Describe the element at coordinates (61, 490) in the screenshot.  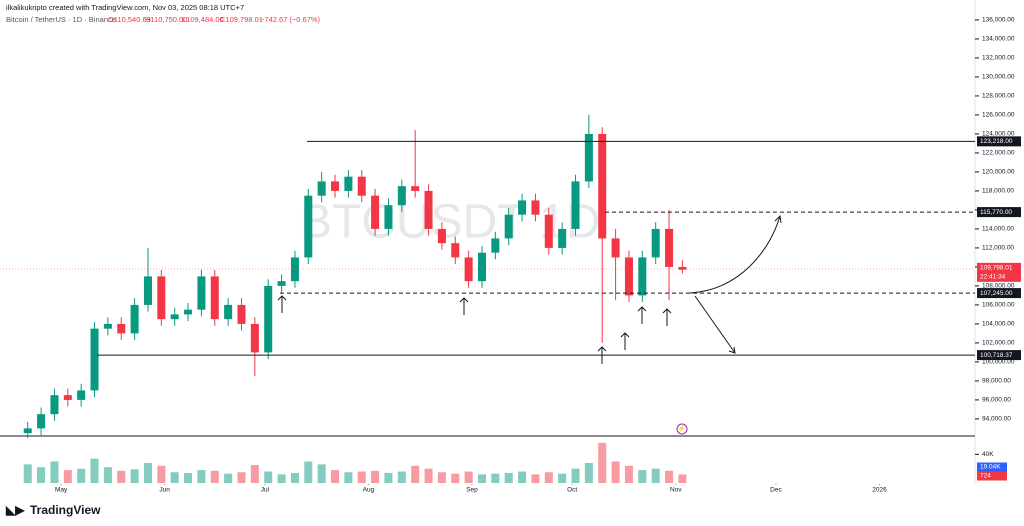
I see `x-tick-label: May` at that location.